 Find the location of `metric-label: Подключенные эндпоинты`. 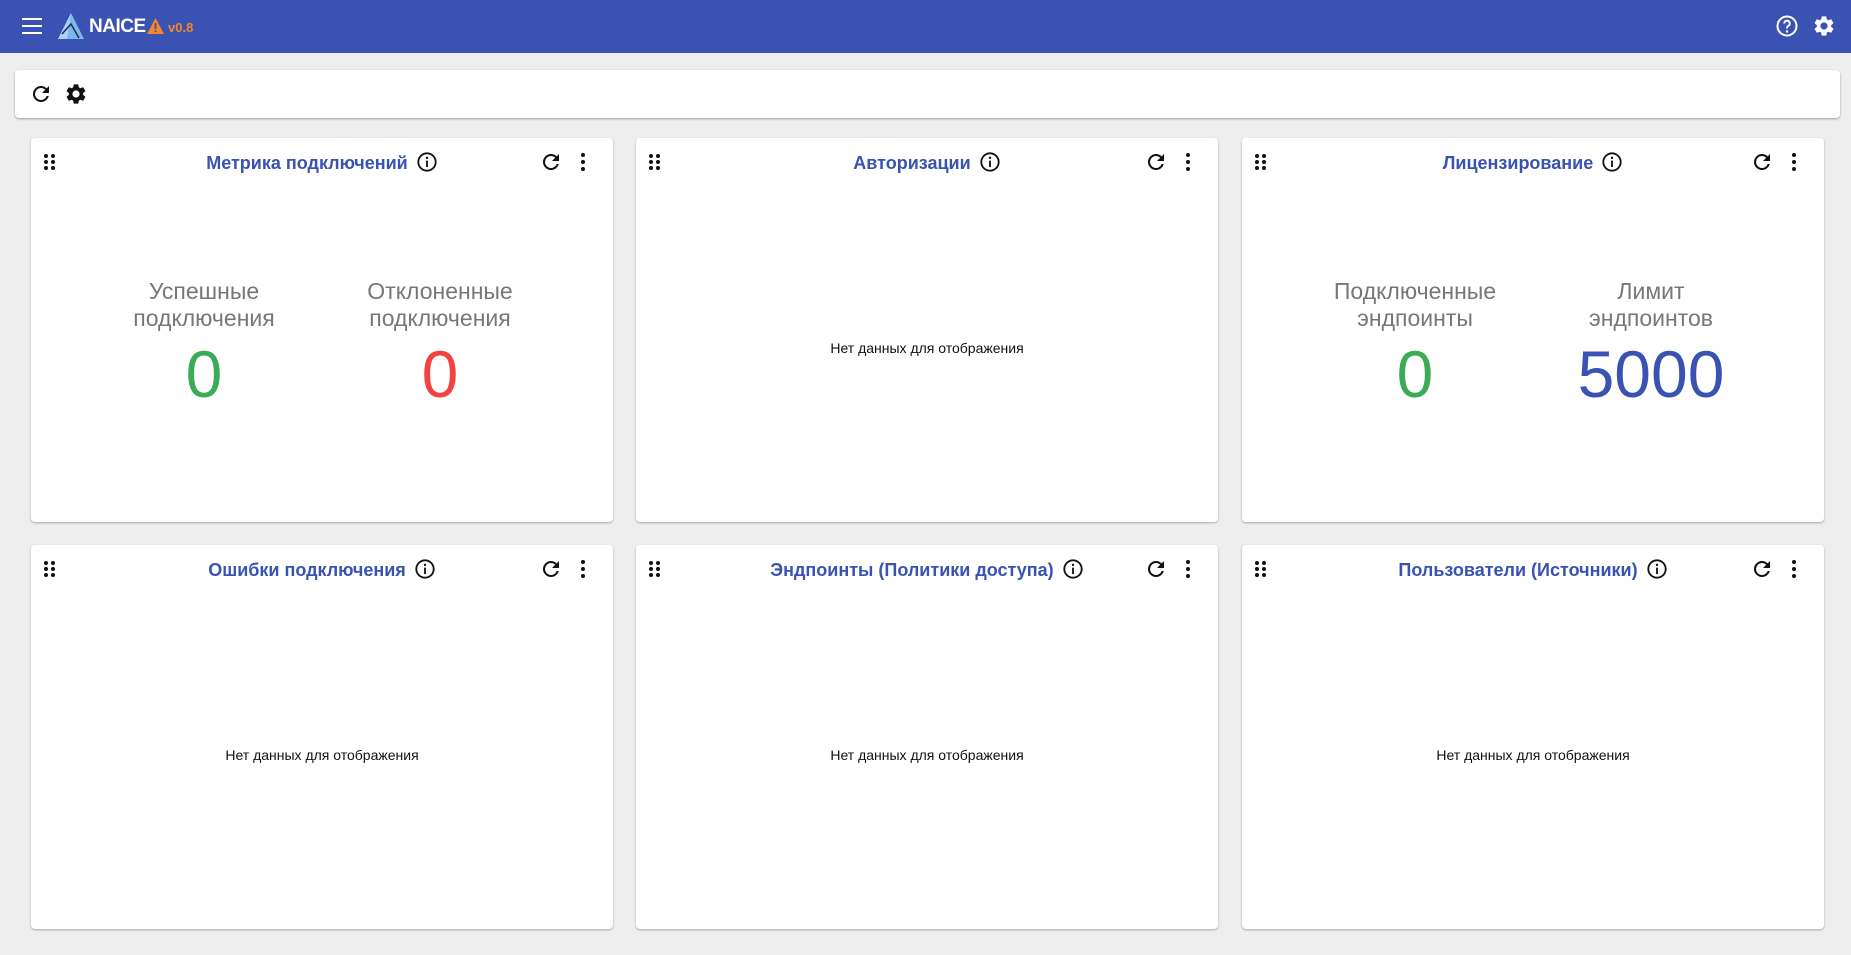

metric-label: Подключенные эндпоинты is located at coordinates (1415, 304).